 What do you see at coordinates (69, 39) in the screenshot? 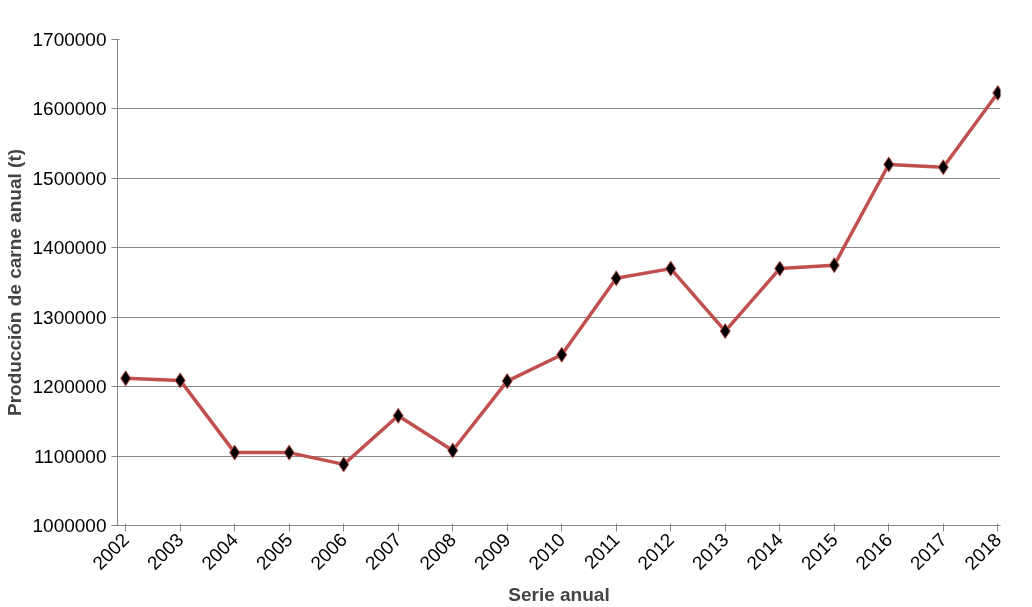
I see `y-tick-label: 1700000` at bounding box center [69, 39].